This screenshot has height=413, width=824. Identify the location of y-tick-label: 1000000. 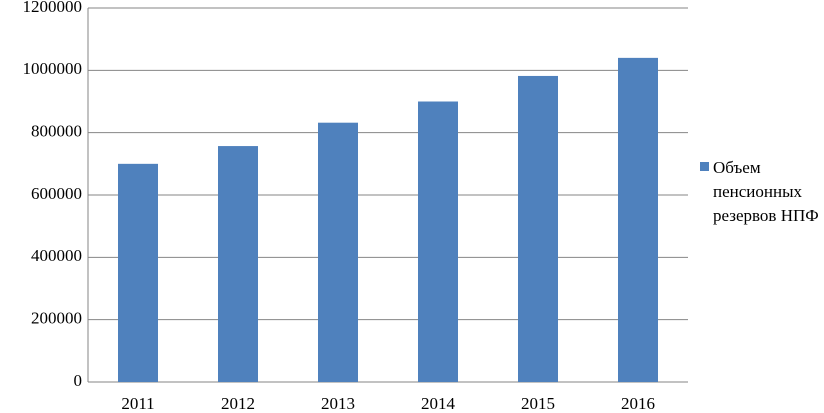
(53, 68).